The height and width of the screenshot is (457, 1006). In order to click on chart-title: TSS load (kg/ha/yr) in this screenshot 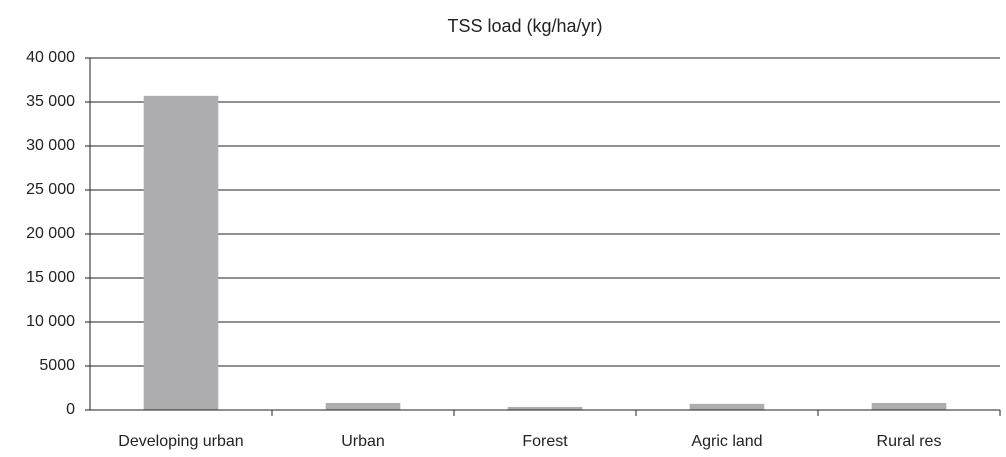, I will do `click(524, 26)`.